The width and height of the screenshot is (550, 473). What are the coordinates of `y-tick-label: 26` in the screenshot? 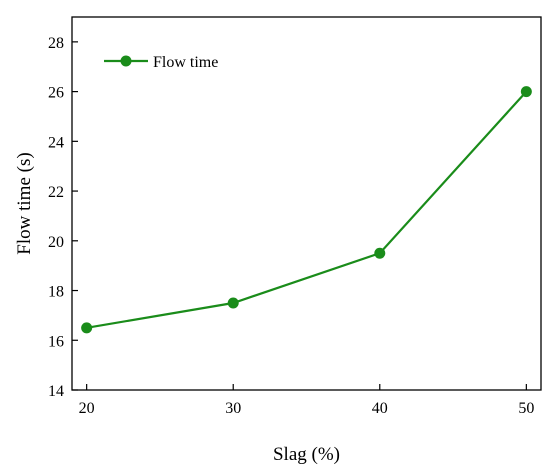 It's located at (56, 93).